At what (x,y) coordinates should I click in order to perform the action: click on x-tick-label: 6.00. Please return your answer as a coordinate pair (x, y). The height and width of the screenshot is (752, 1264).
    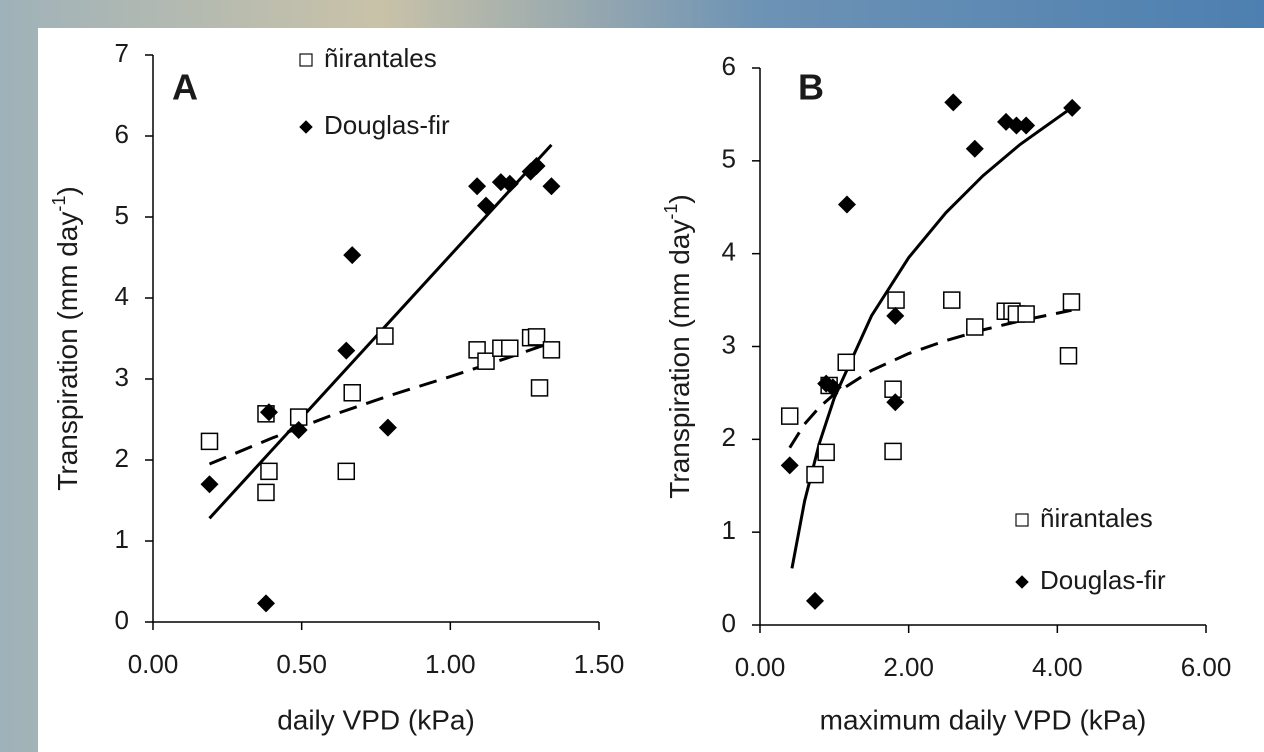
    Looking at the image, I should click on (1206, 667).